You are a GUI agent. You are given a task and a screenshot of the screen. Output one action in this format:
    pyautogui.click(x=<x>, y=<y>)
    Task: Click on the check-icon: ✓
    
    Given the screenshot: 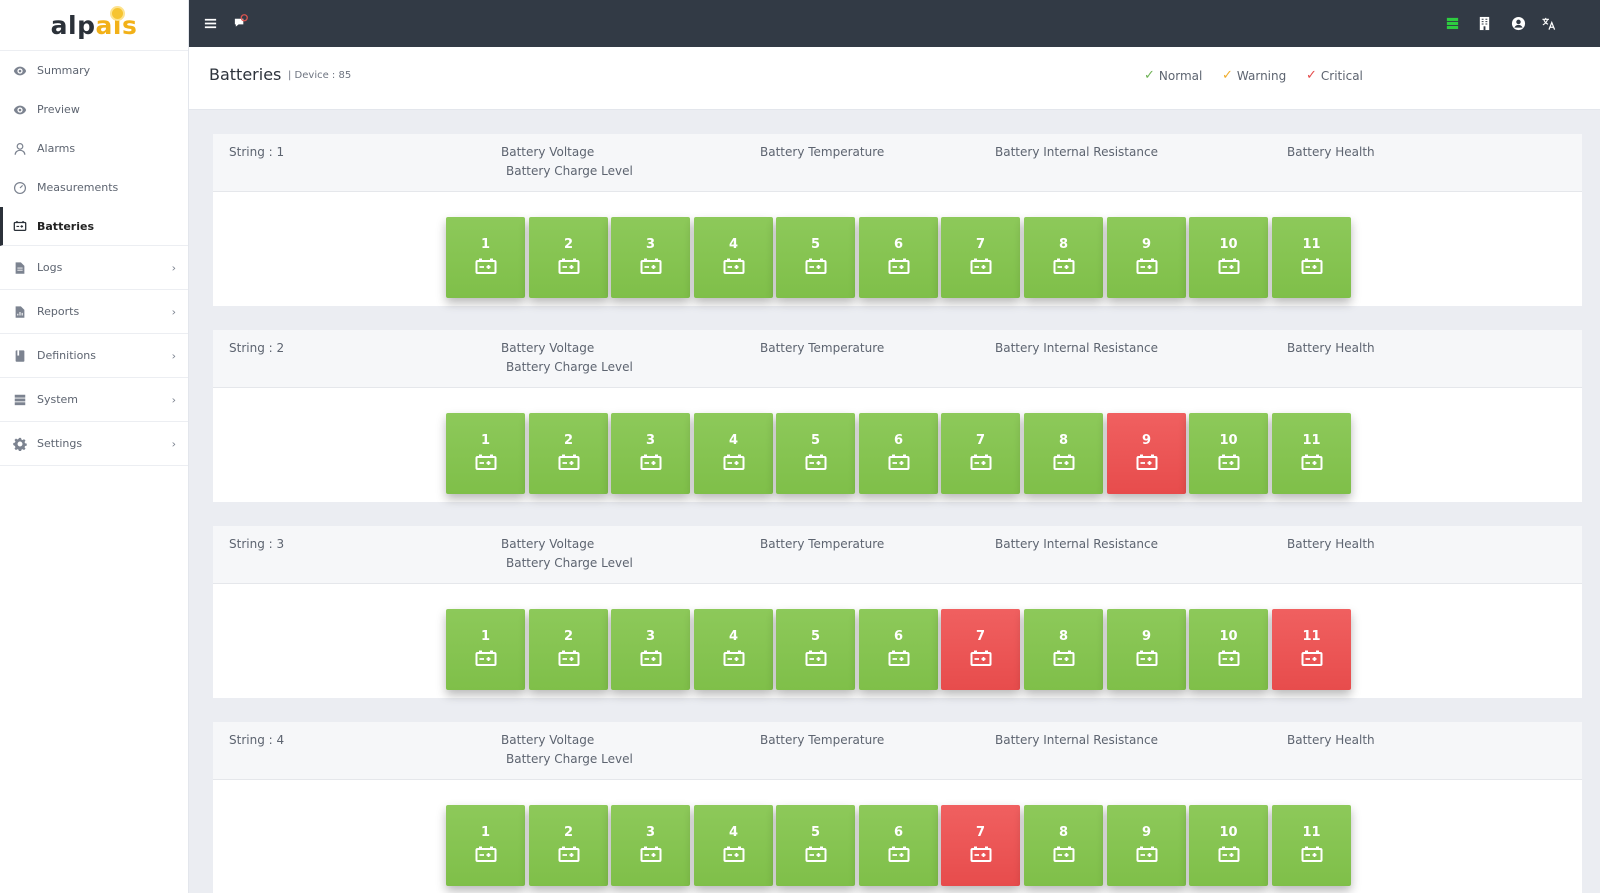 What is the action you would take?
    pyautogui.click(x=1227, y=75)
    